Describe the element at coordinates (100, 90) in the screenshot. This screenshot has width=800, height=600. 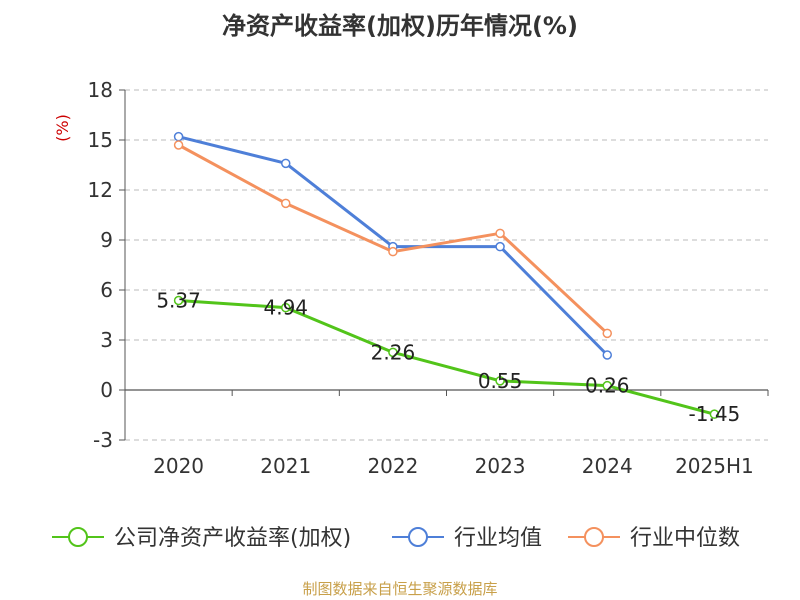
I see `y-tick-label: 18` at that location.